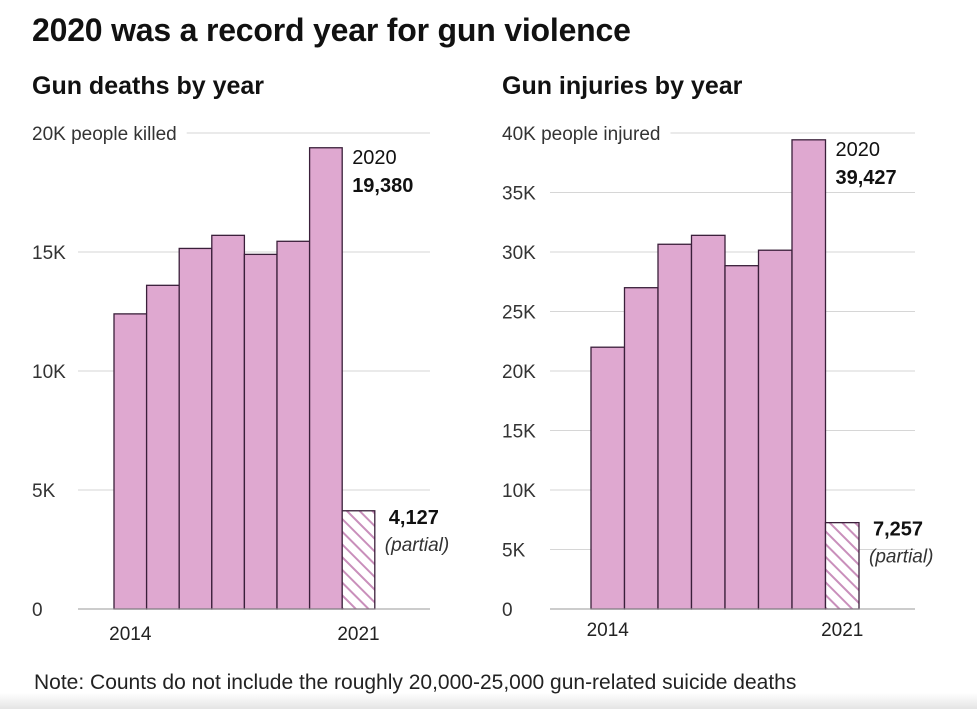 The height and width of the screenshot is (709, 977). I want to click on annotation-value: 19,380, so click(382, 186).